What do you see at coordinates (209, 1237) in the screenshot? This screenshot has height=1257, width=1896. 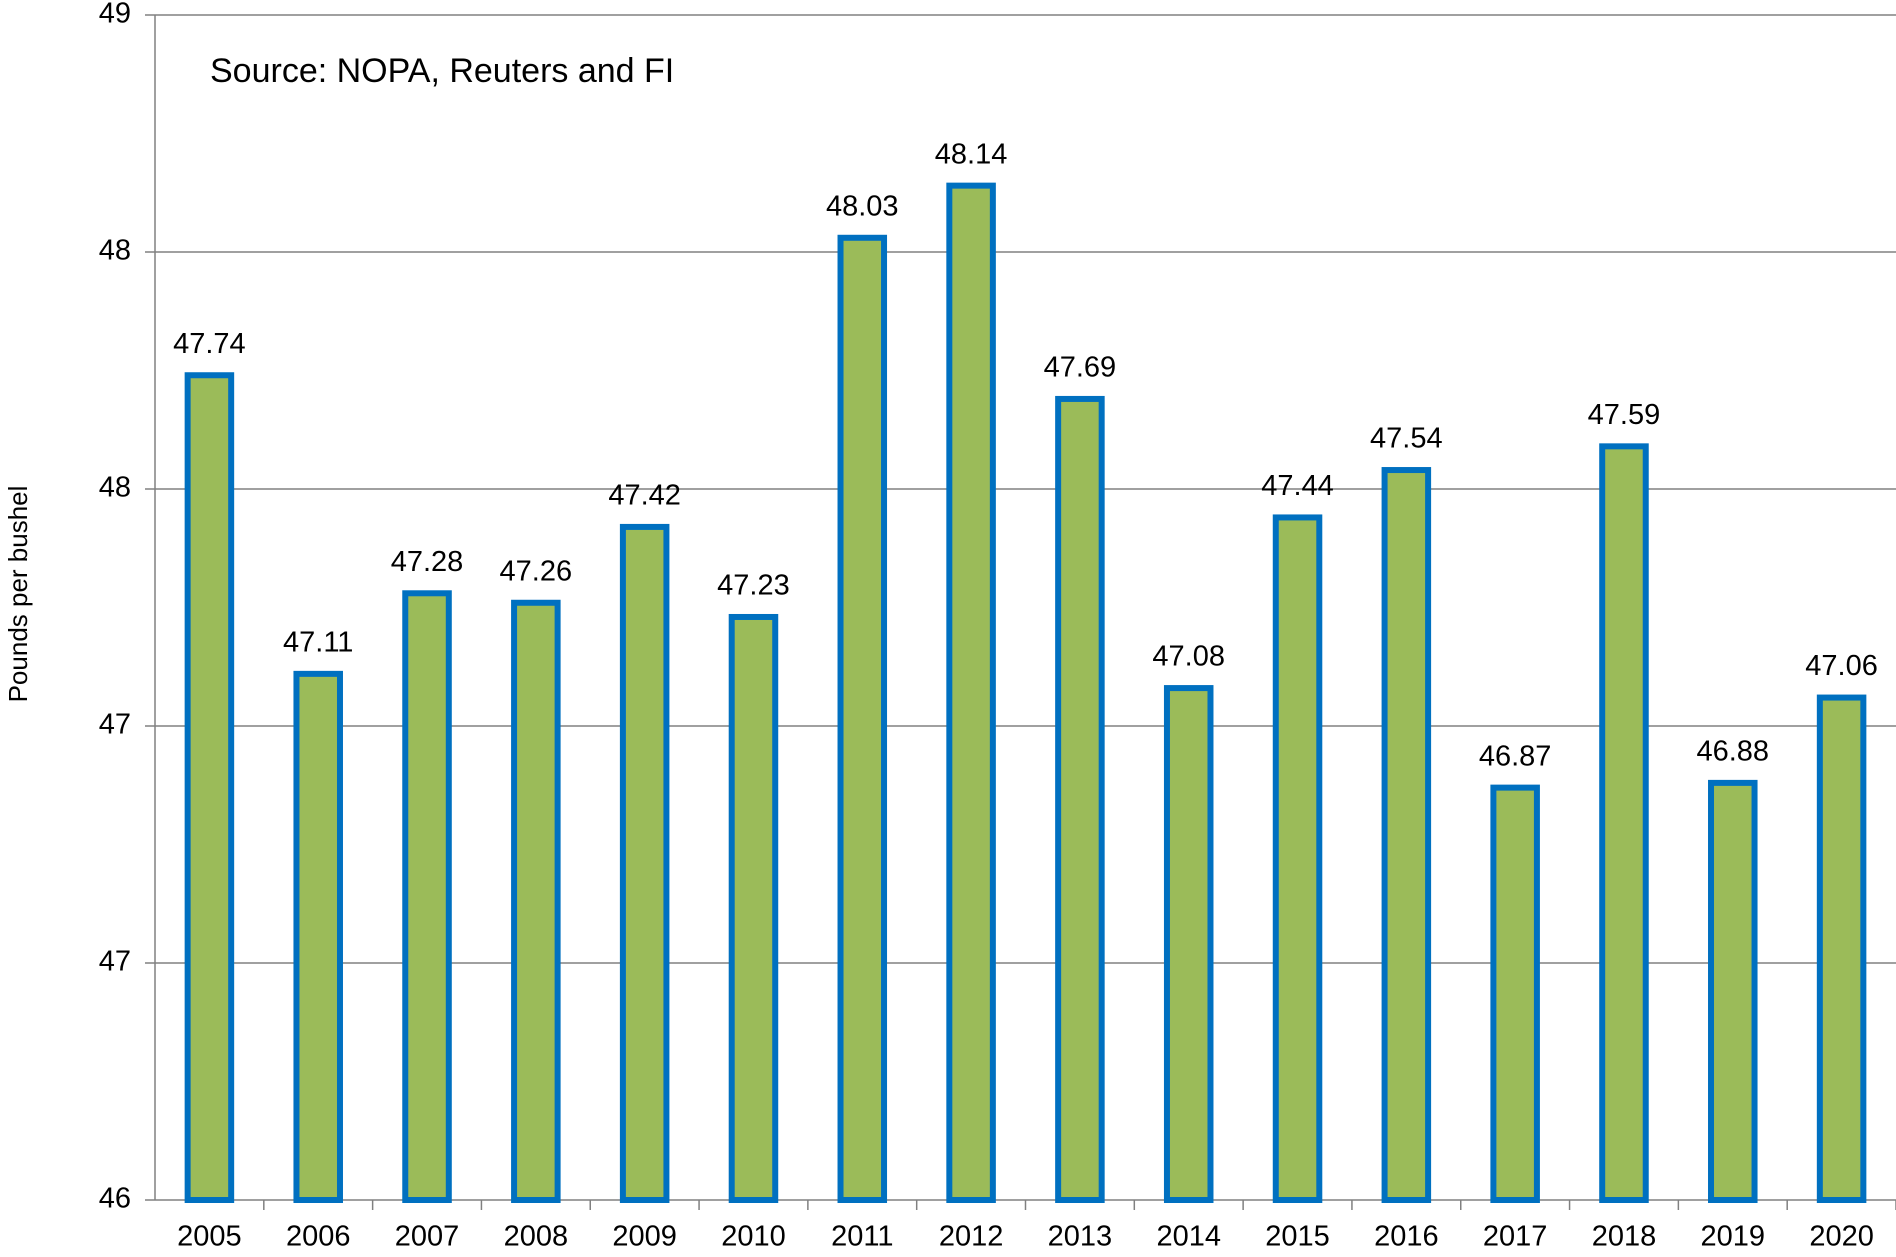 I see `x-tick-label: 2005` at bounding box center [209, 1237].